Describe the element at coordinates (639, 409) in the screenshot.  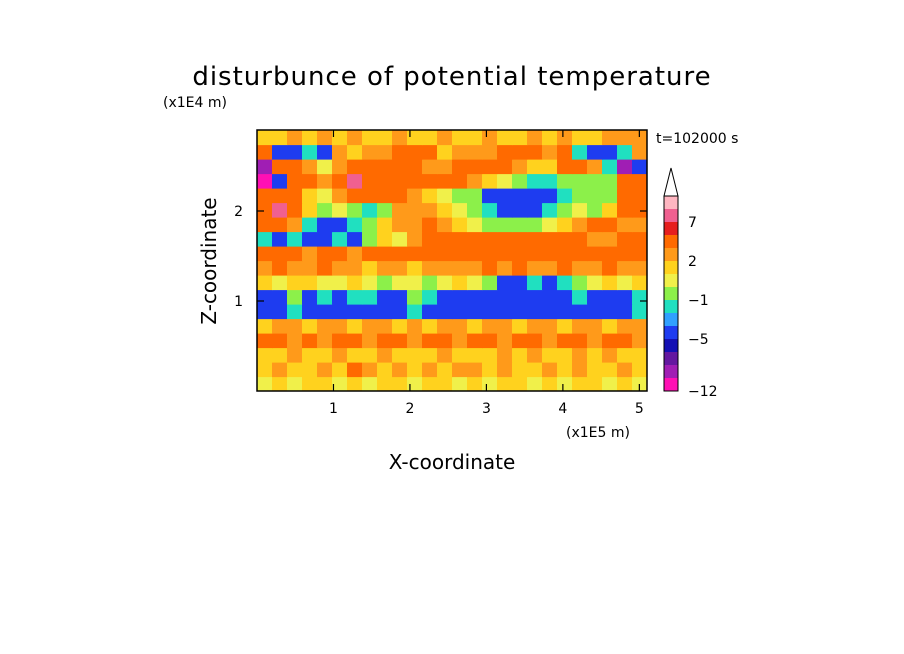
I see `x-tick-label: 5` at that location.